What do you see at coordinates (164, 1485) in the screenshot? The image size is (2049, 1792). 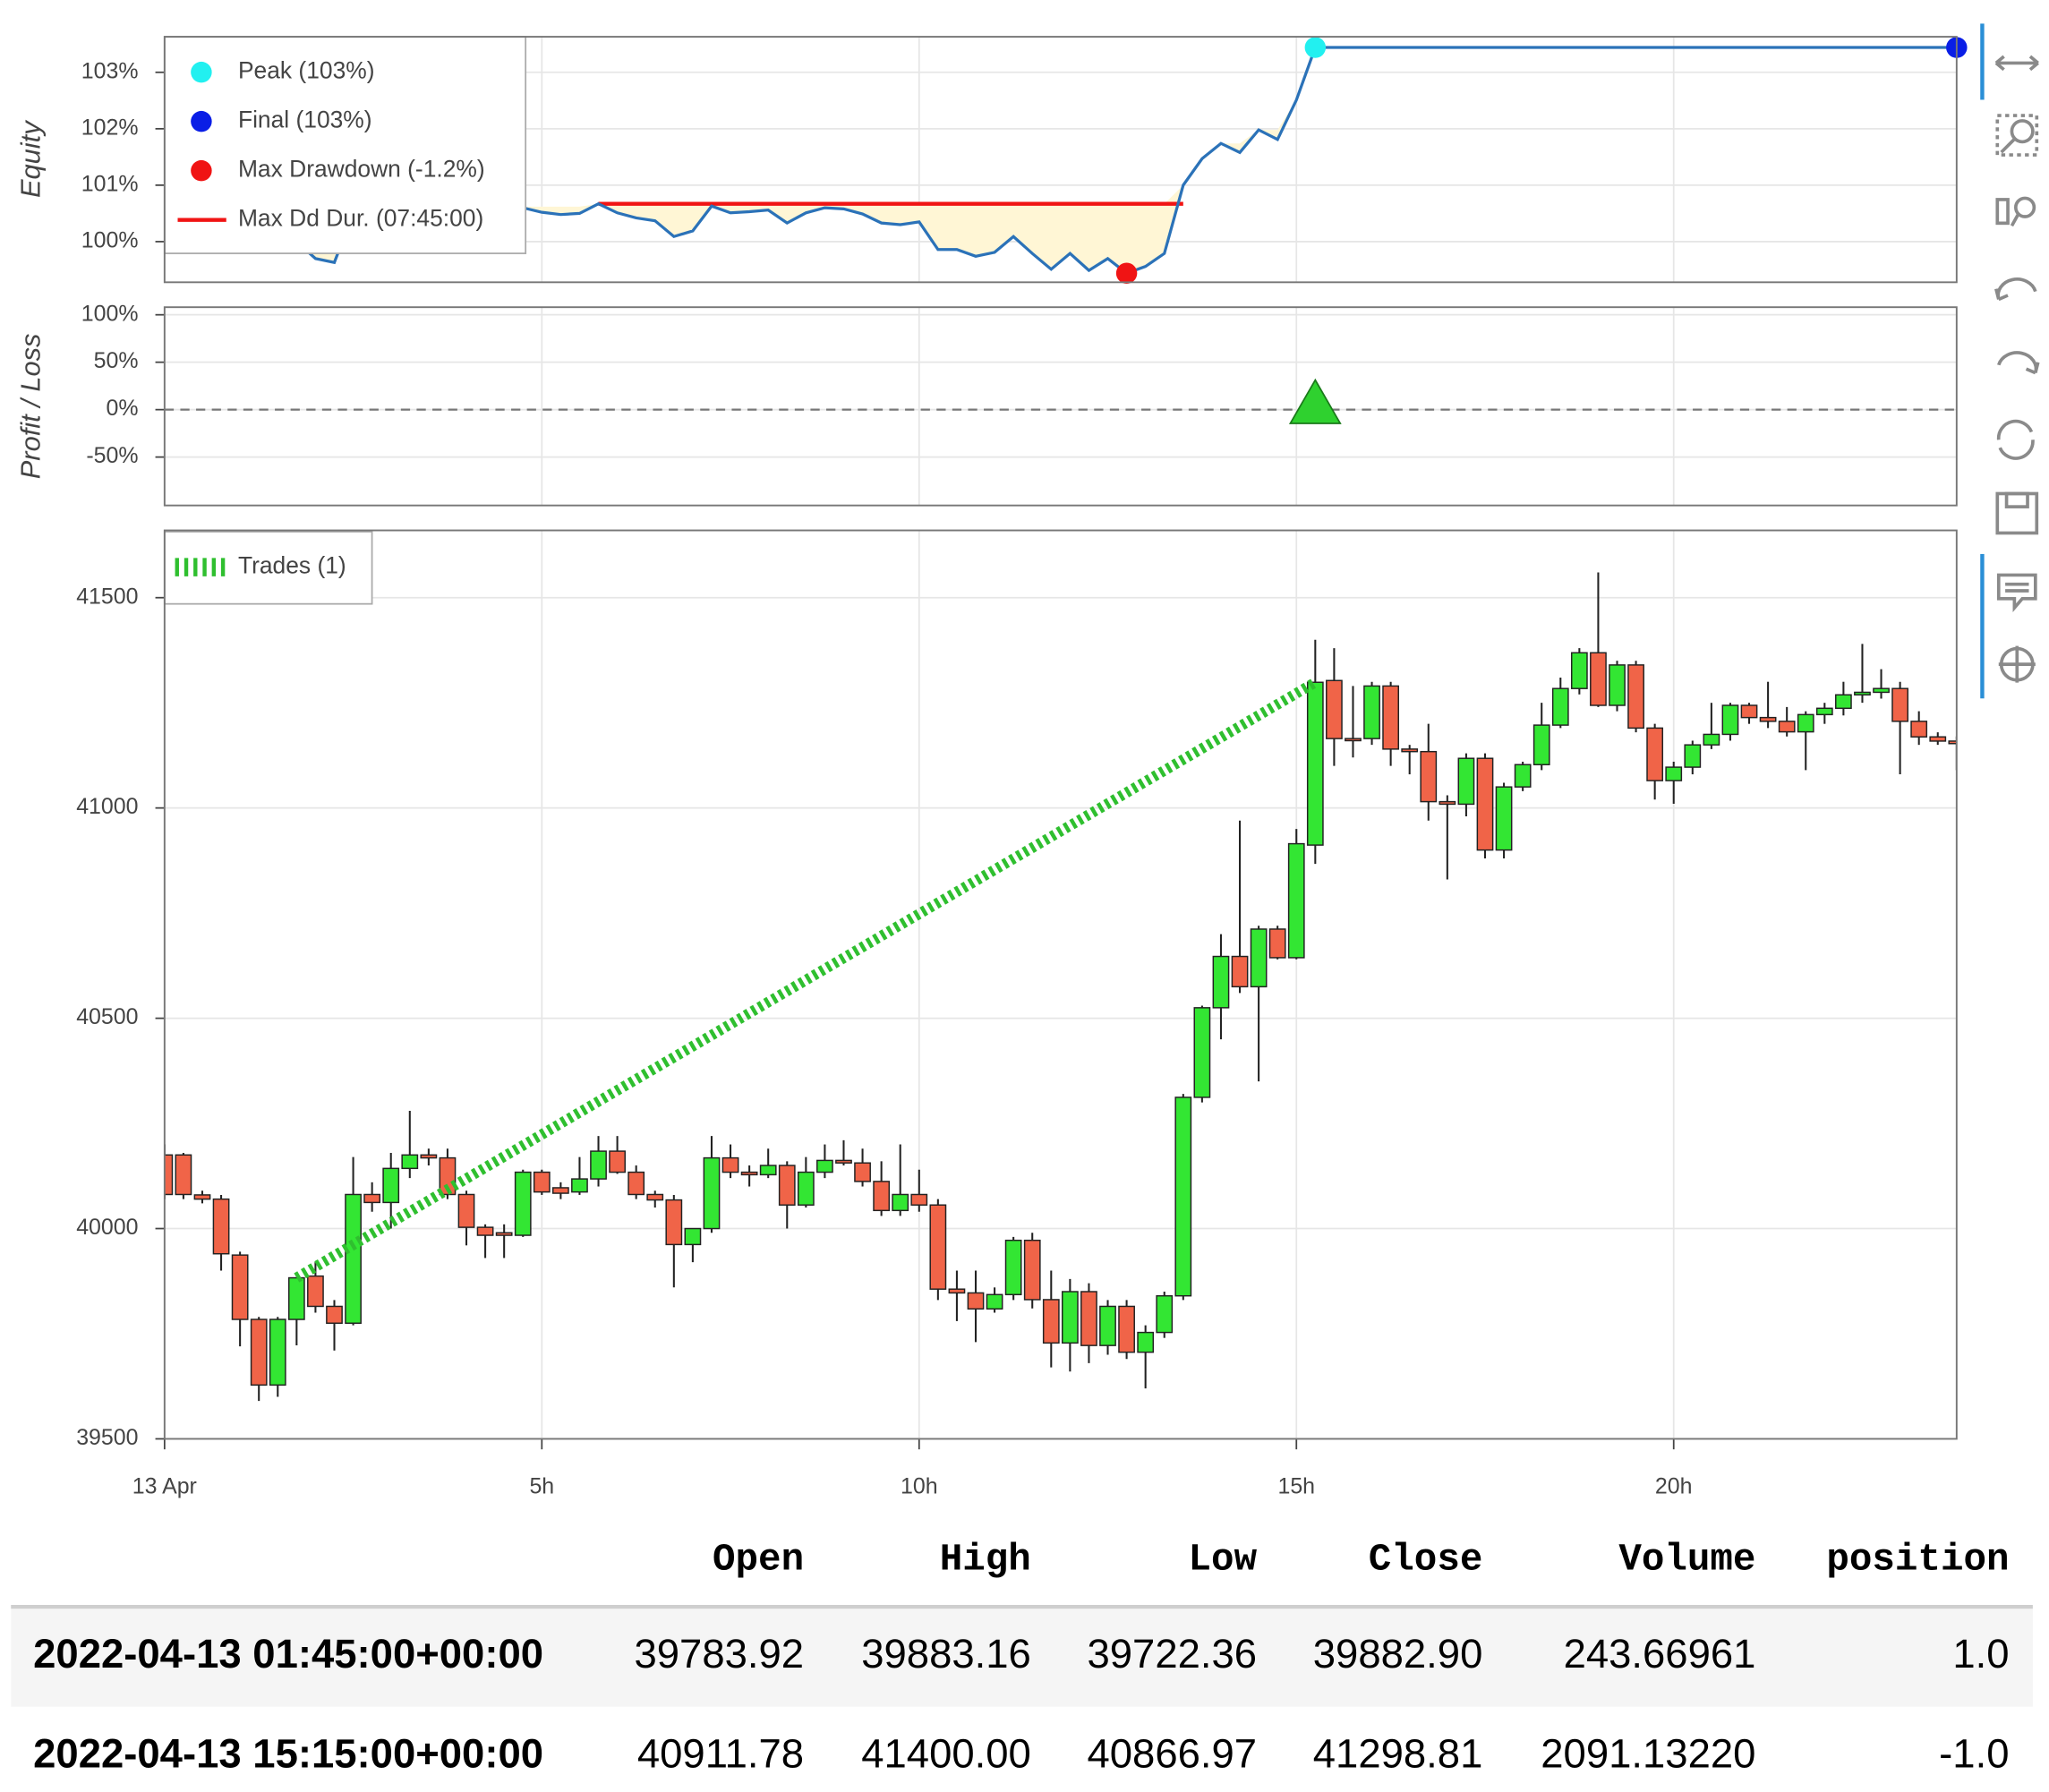 I see `x-tick-label: 13 Apr` at bounding box center [164, 1485].